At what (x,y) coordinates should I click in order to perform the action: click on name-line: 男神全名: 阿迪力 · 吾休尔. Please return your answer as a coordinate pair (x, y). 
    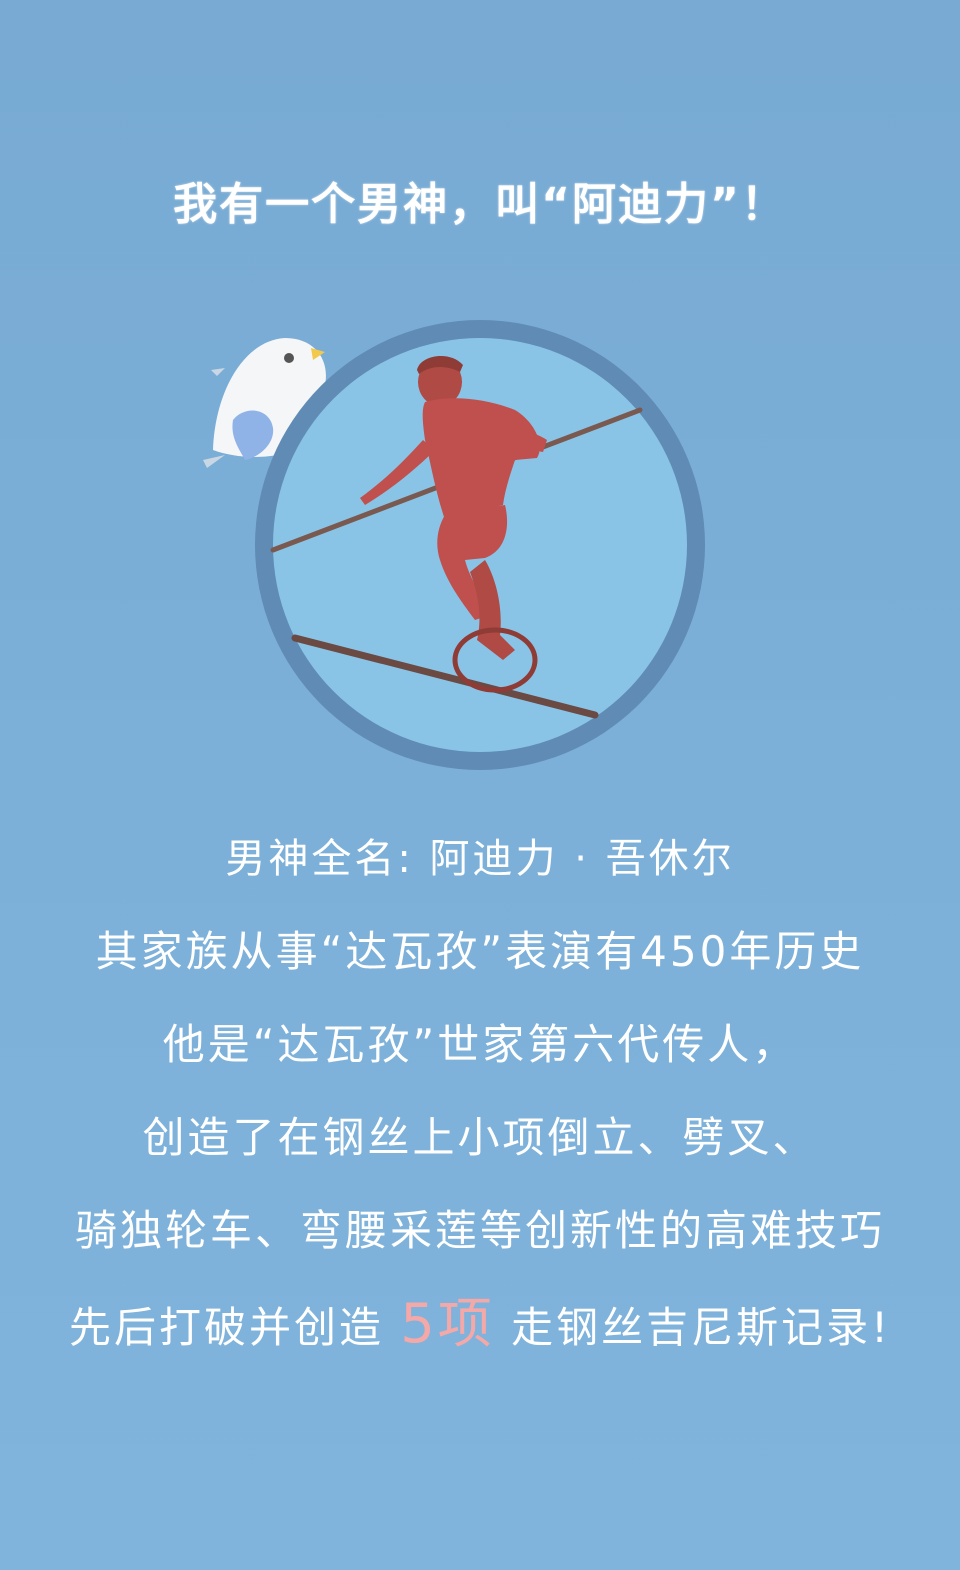
    Looking at the image, I should click on (480, 859).